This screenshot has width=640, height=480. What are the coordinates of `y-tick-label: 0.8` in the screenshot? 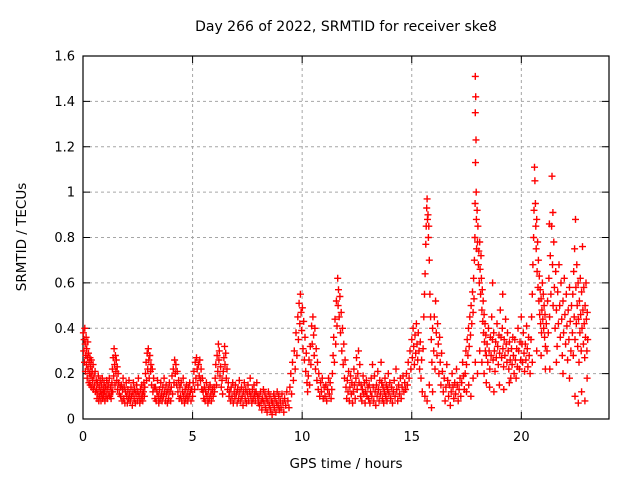 It's located at (64, 238).